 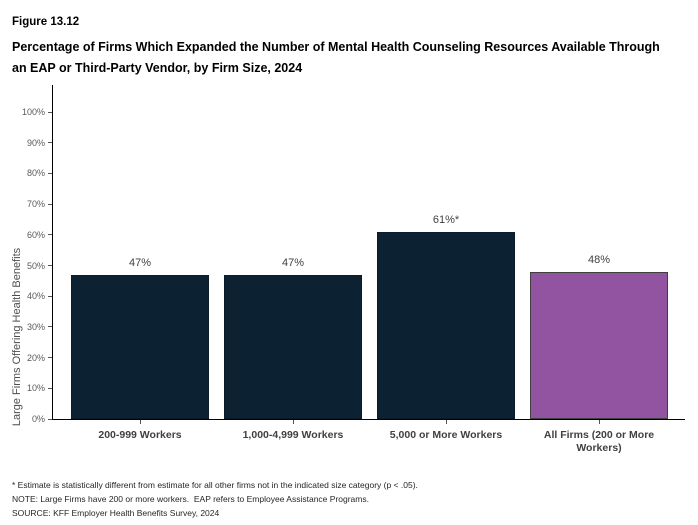 I want to click on bar-group: 48%, so click(x=599, y=336).